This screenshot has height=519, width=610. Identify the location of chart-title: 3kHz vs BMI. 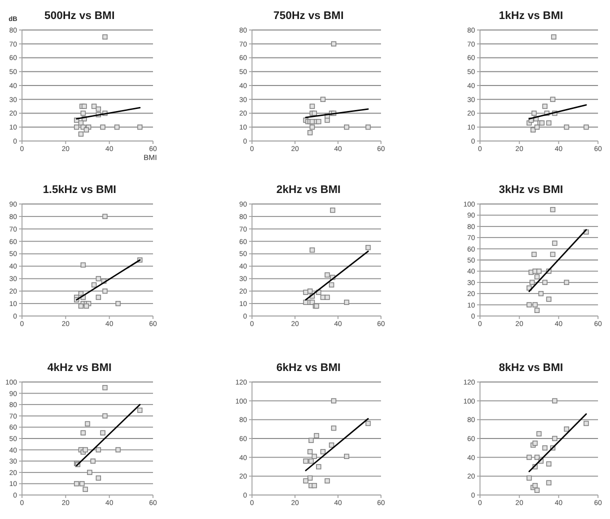
(531, 190).